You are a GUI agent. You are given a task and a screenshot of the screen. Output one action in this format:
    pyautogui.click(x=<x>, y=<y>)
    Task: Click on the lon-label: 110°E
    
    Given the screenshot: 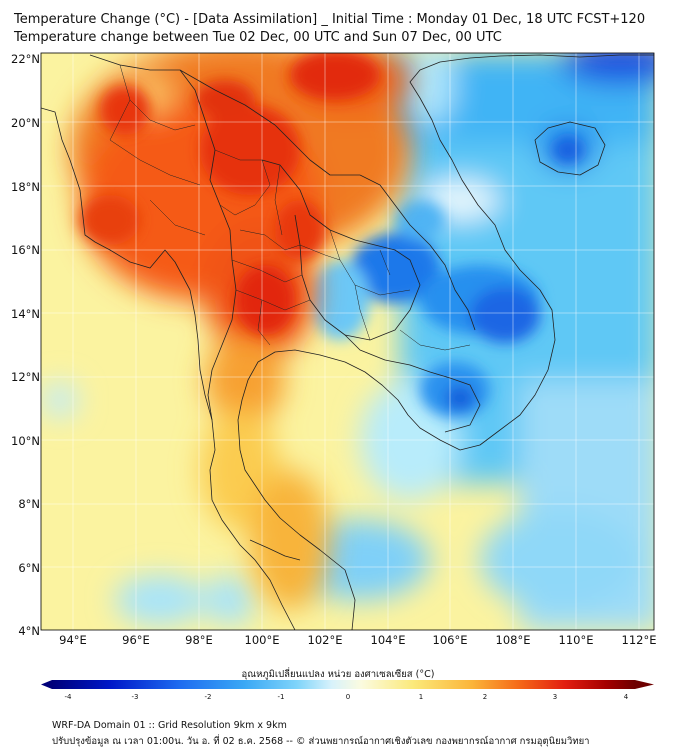 What is the action you would take?
    pyautogui.click(x=576, y=640)
    